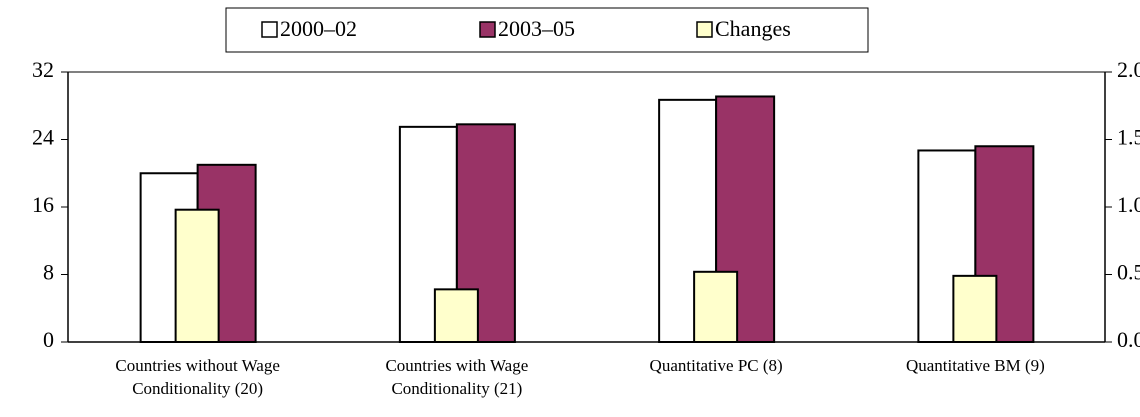 This screenshot has height=417, width=1140. I want to click on x-tick-label: Quantitative BM (9), so click(975, 365).